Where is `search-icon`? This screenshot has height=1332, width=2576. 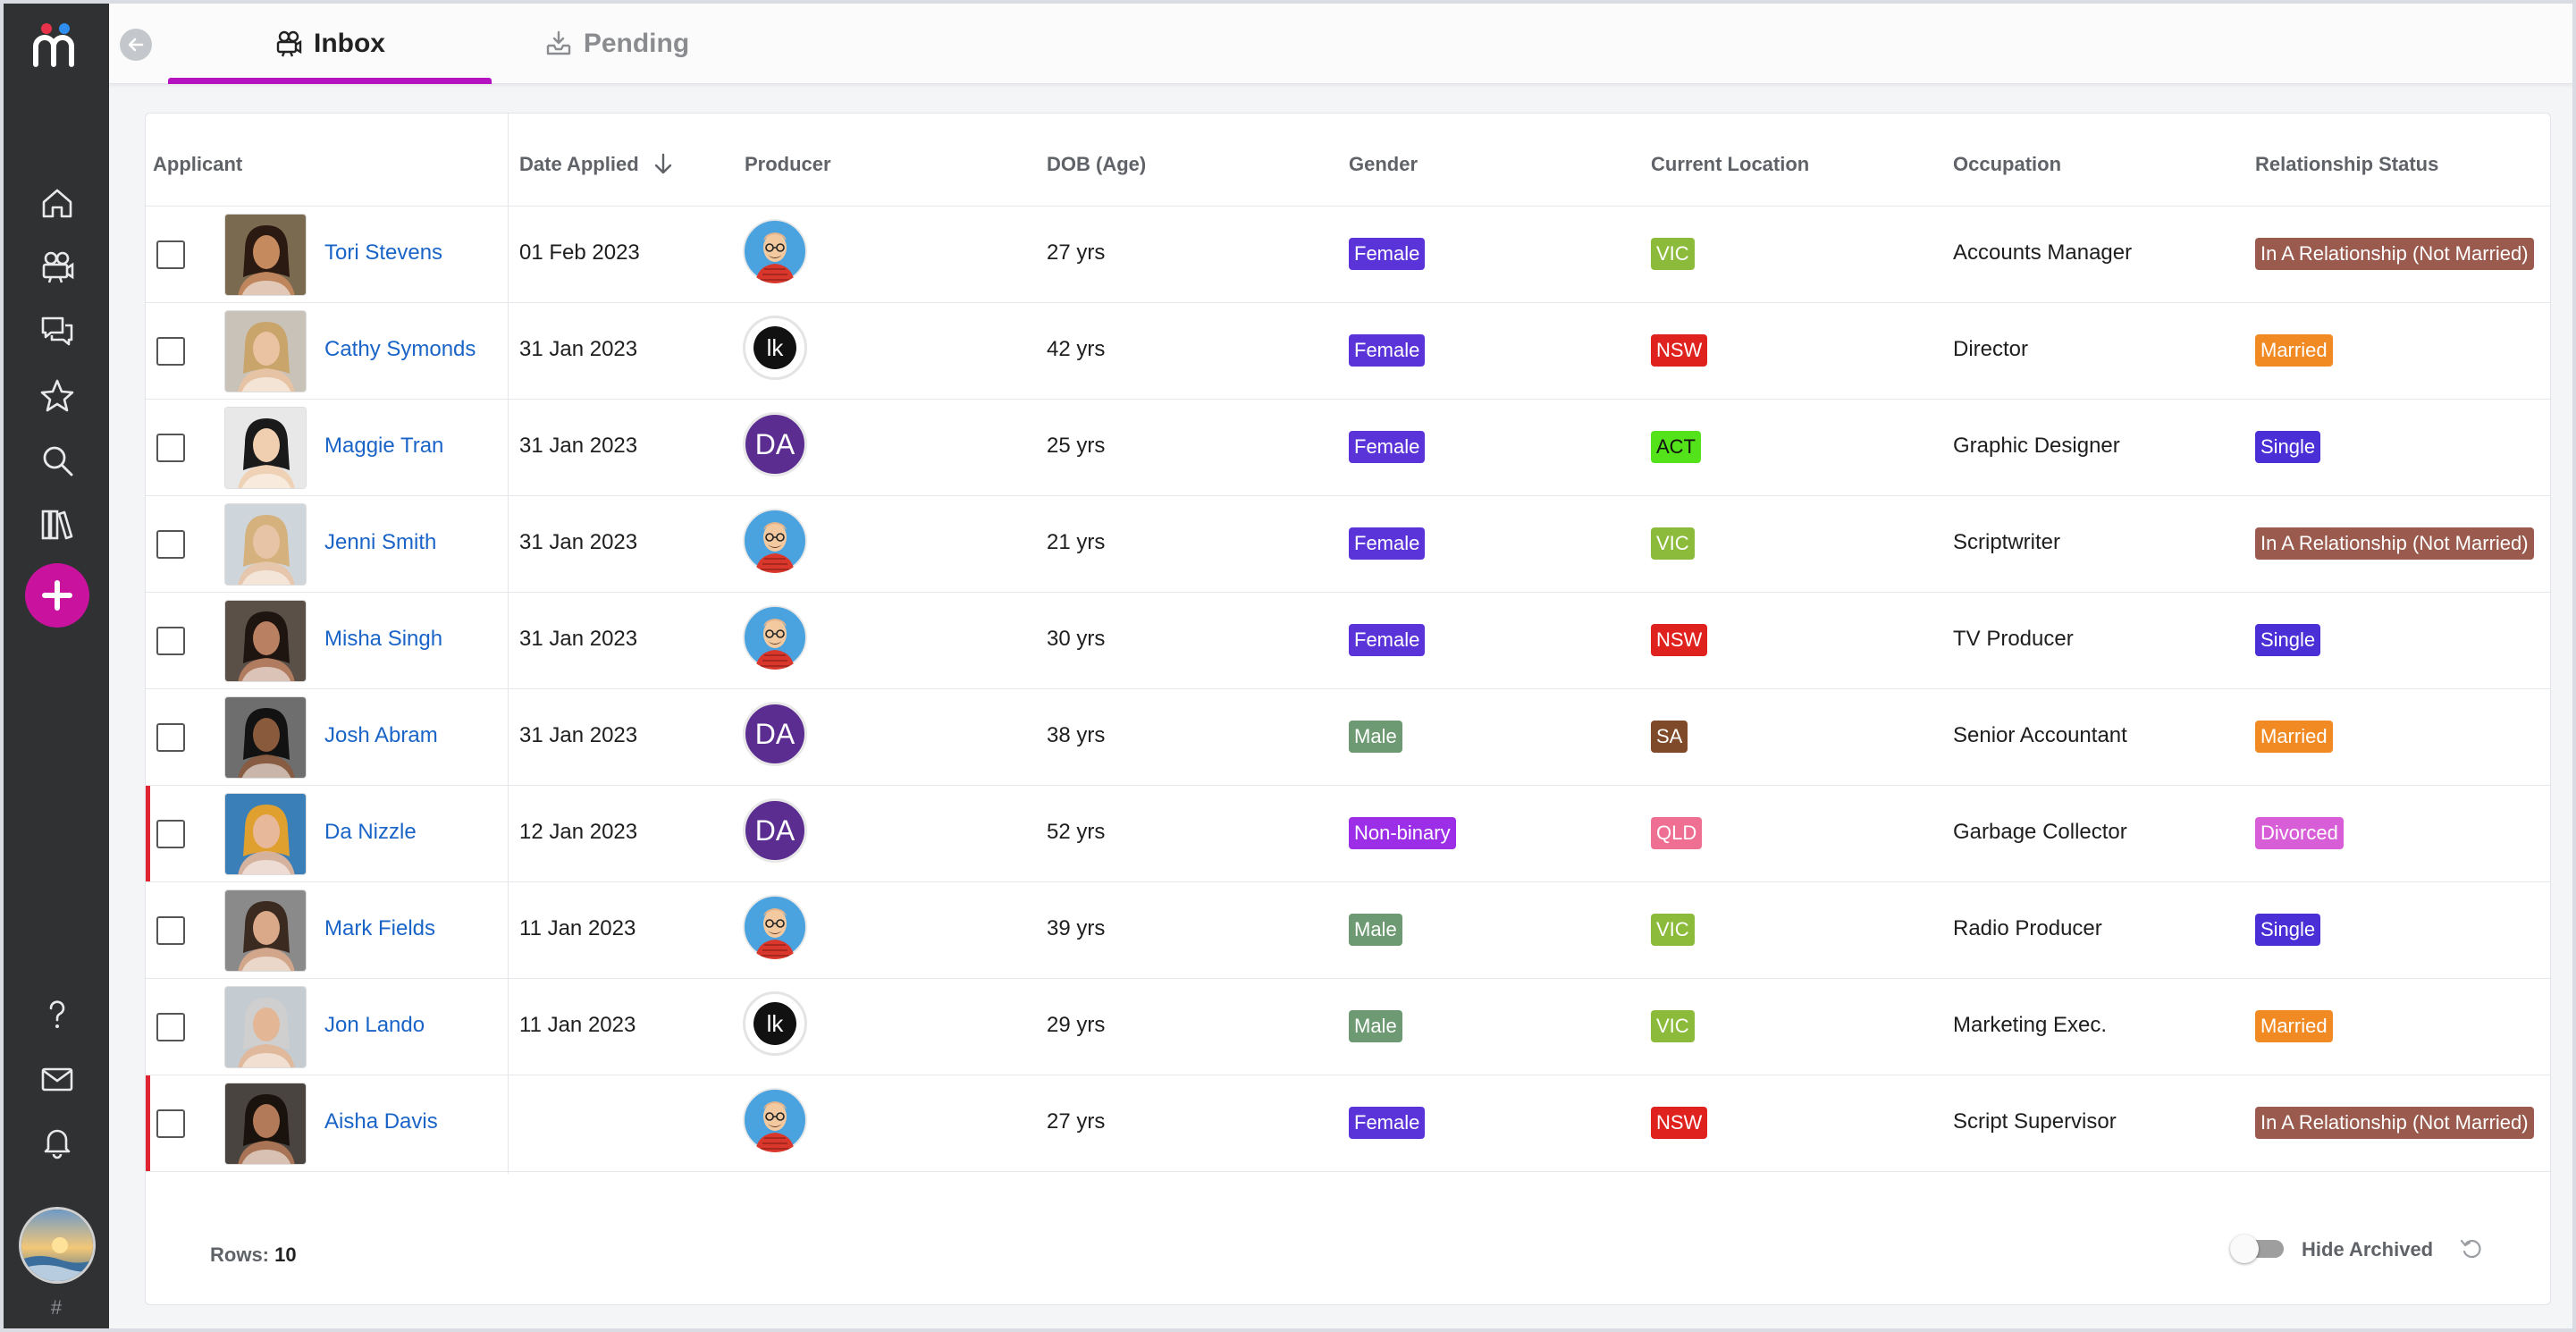 search-icon is located at coordinates (57, 460).